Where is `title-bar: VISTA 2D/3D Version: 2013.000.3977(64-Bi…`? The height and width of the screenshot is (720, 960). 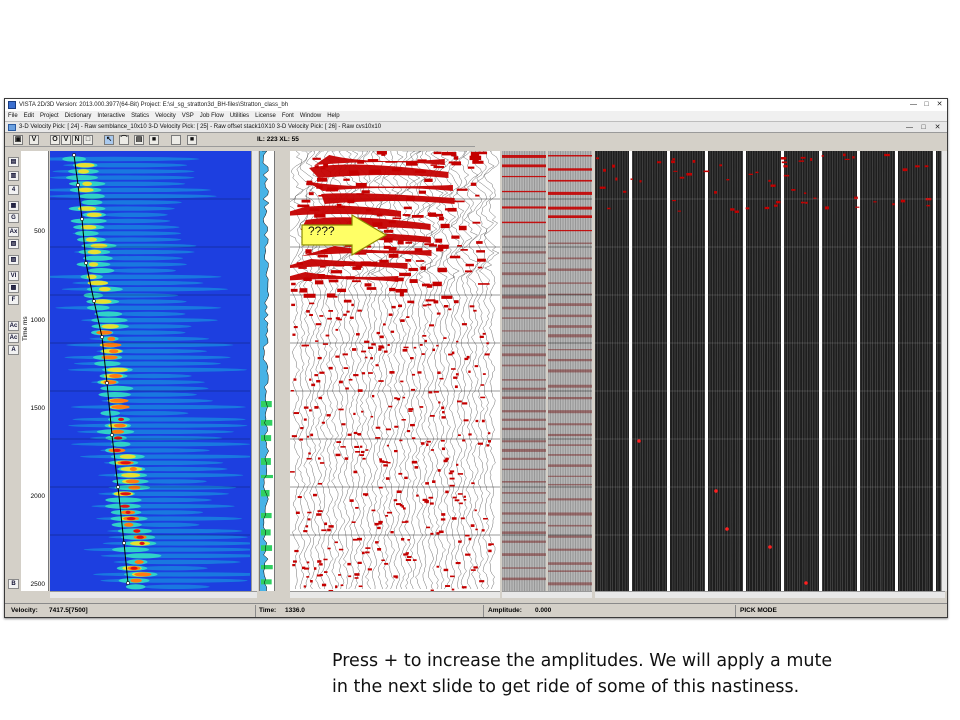 title-bar: VISTA 2D/3D Version: 2013.000.3977(64-Bi… is located at coordinates (476, 105).